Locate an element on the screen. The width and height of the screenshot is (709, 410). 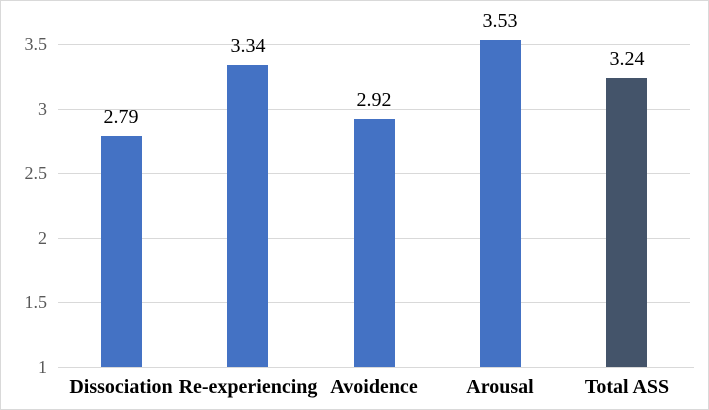
y-axis-tick-label: 2 is located at coordinates (42, 238).